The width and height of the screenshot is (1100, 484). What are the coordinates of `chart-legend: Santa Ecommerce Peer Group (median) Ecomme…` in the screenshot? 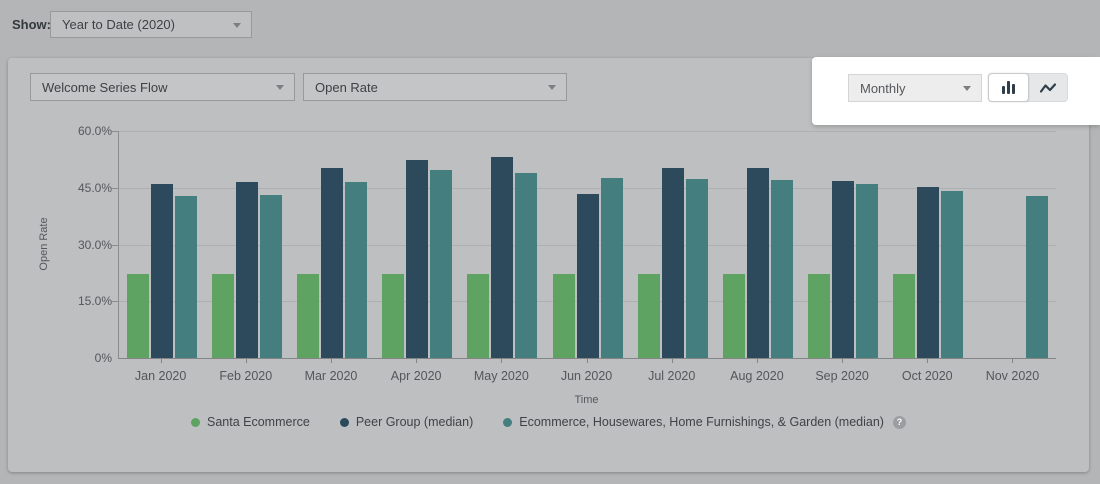 It's located at (548, 422).